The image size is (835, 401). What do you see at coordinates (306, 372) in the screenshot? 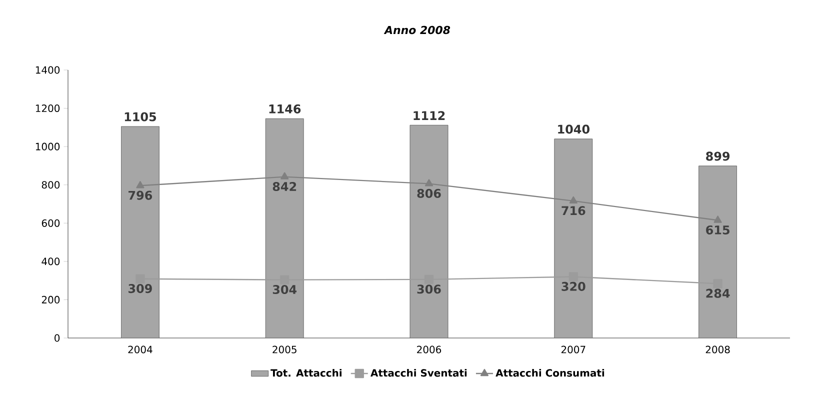
I see `legend-label: Tot. Attacchi` at bounding box center [306, 372].